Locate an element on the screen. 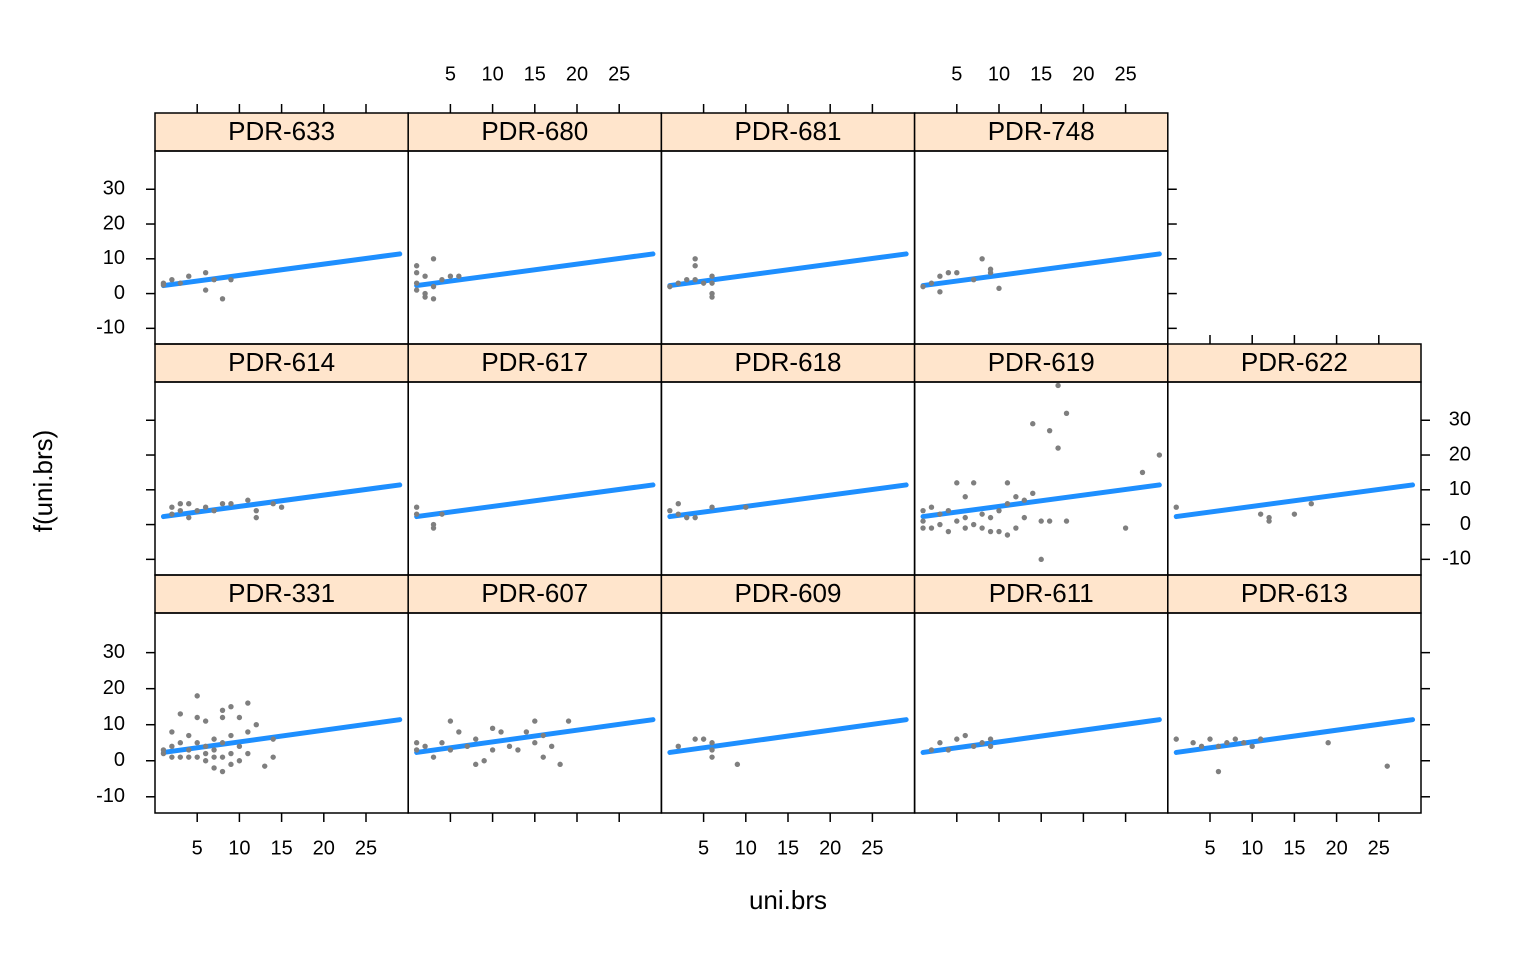 The image size is (1536, 960). strip-title: PDR-614 is located at coordinates (281, 362).